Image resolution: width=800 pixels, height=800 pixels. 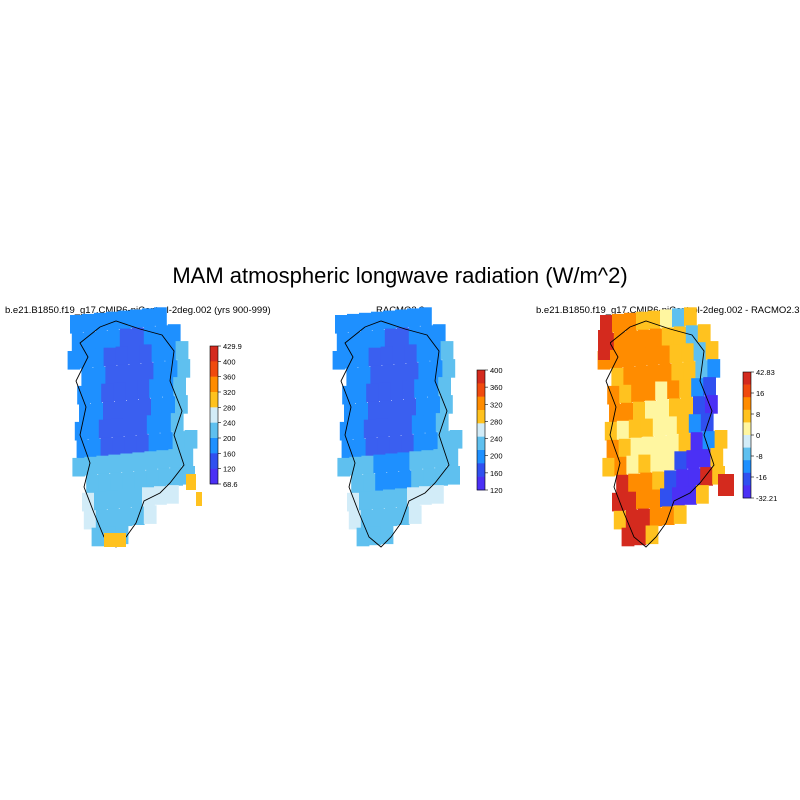 I want to click on map-panel-racmo, so click(x=397, y=427).